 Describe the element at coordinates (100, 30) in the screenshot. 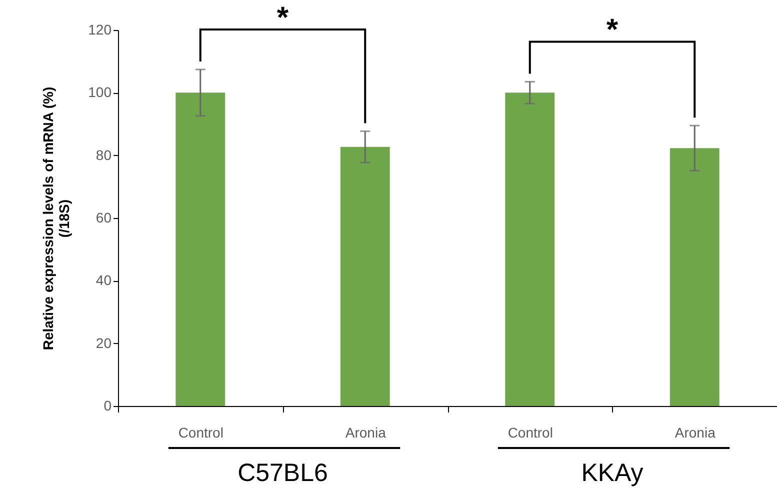

I see `y-tick-label: 120` at that location.